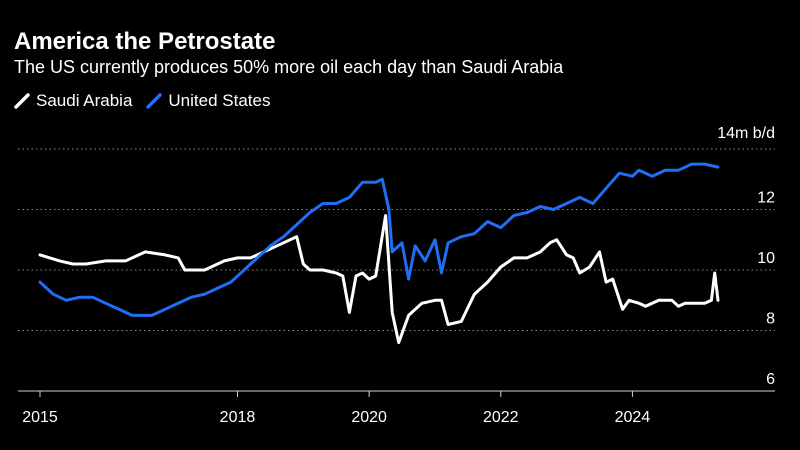  What do you see at coordinates (633, 417) in the screenshot?
I see `x-tick-label-2024: 2024` at bounding box center [633, 417].